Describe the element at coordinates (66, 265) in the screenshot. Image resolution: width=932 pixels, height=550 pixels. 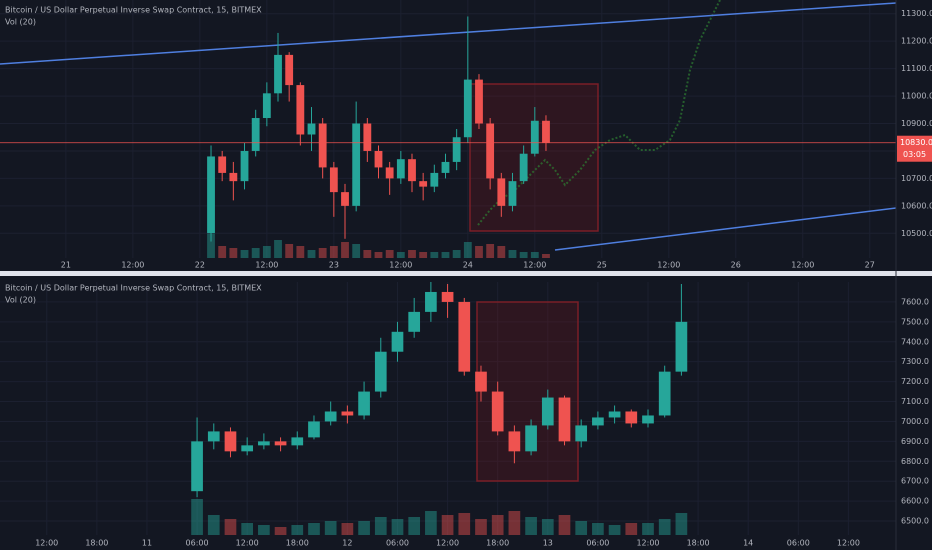
I see `x-tick-label: 21` at that location.